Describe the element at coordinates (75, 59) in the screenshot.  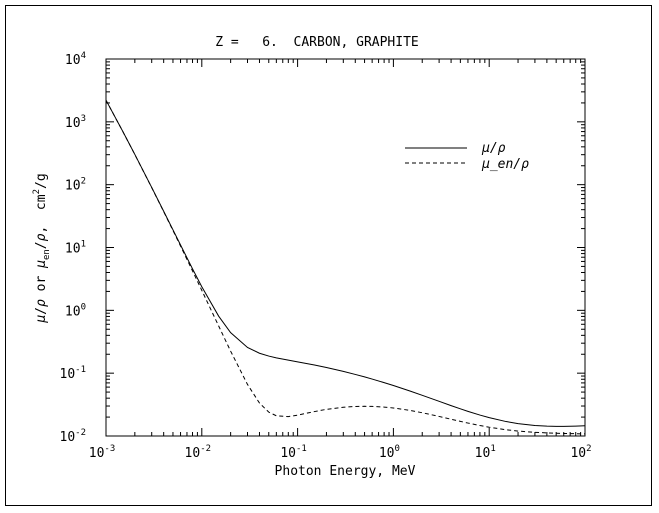
I see `y-tick-label: 10⁴` at that location.